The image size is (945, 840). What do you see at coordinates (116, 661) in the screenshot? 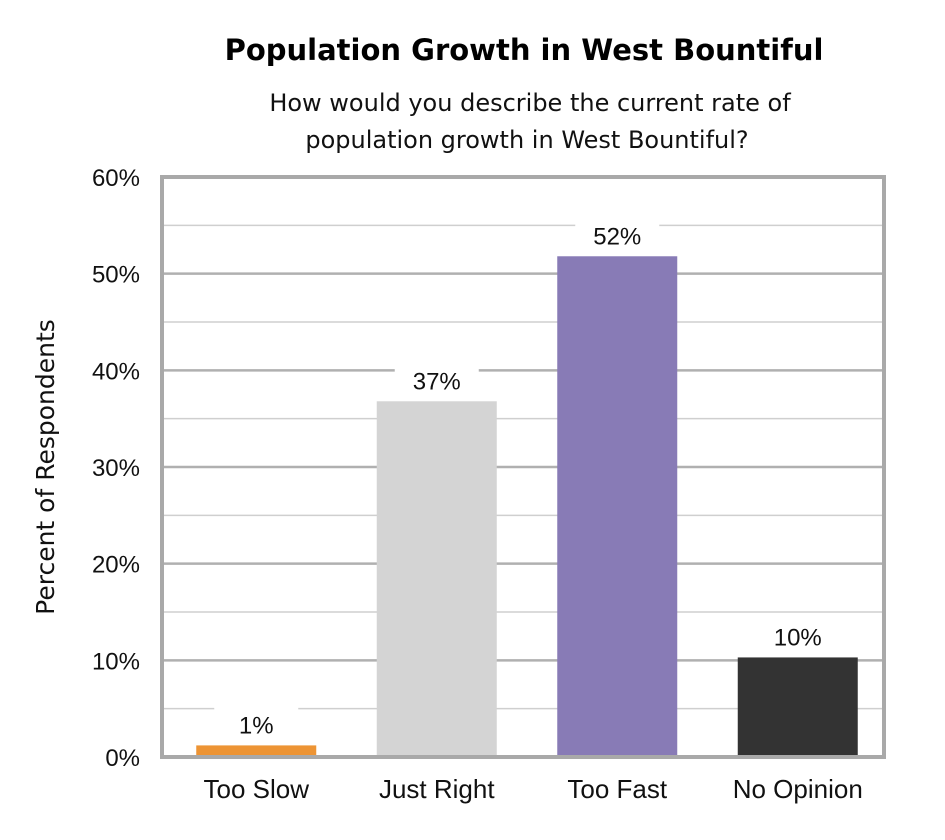
I see `y-tick-label: 10%` at bounding box center [116, 661].